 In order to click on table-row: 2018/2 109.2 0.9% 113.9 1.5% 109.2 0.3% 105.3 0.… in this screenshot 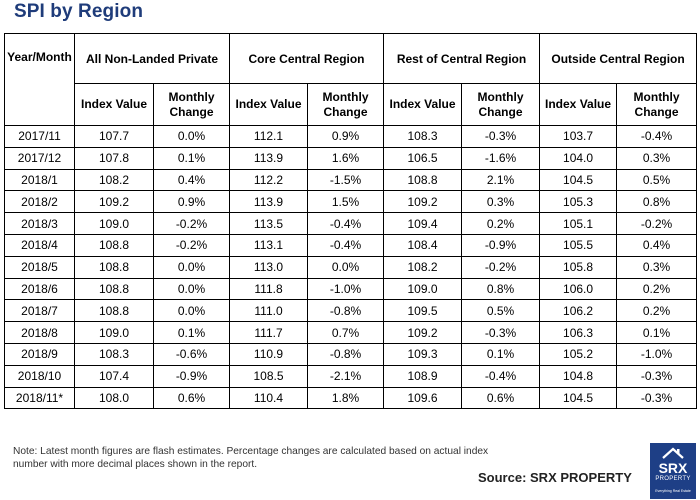, I will do `click(351, 202)`.